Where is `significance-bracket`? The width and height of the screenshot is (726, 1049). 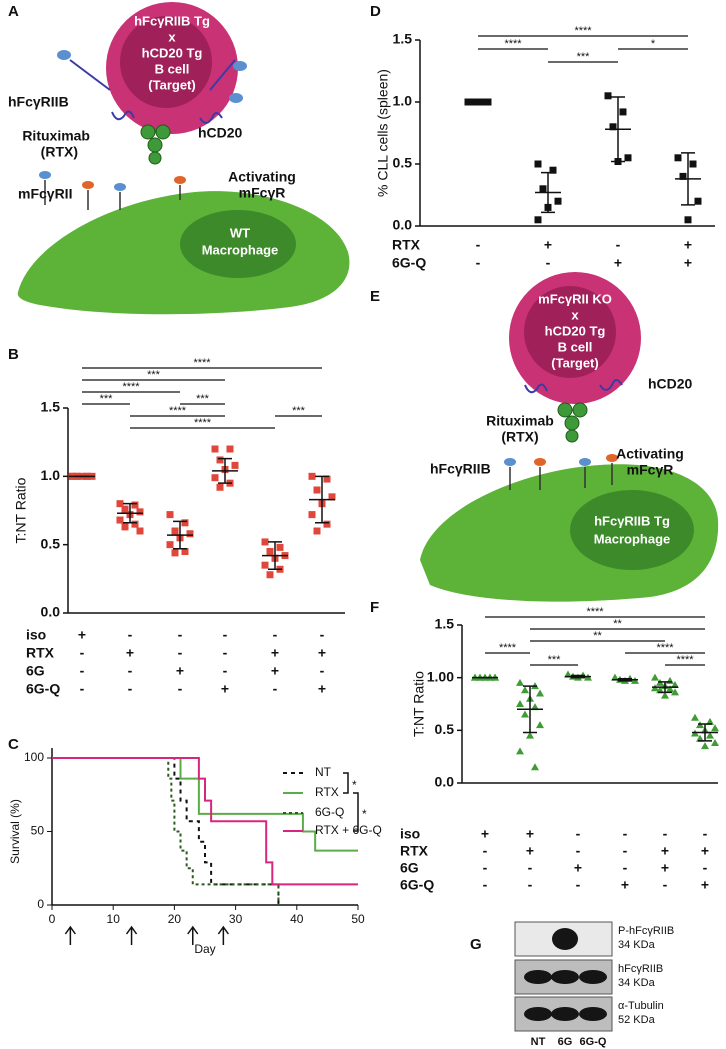
significance-bracket is located at coordinates (356, 812).